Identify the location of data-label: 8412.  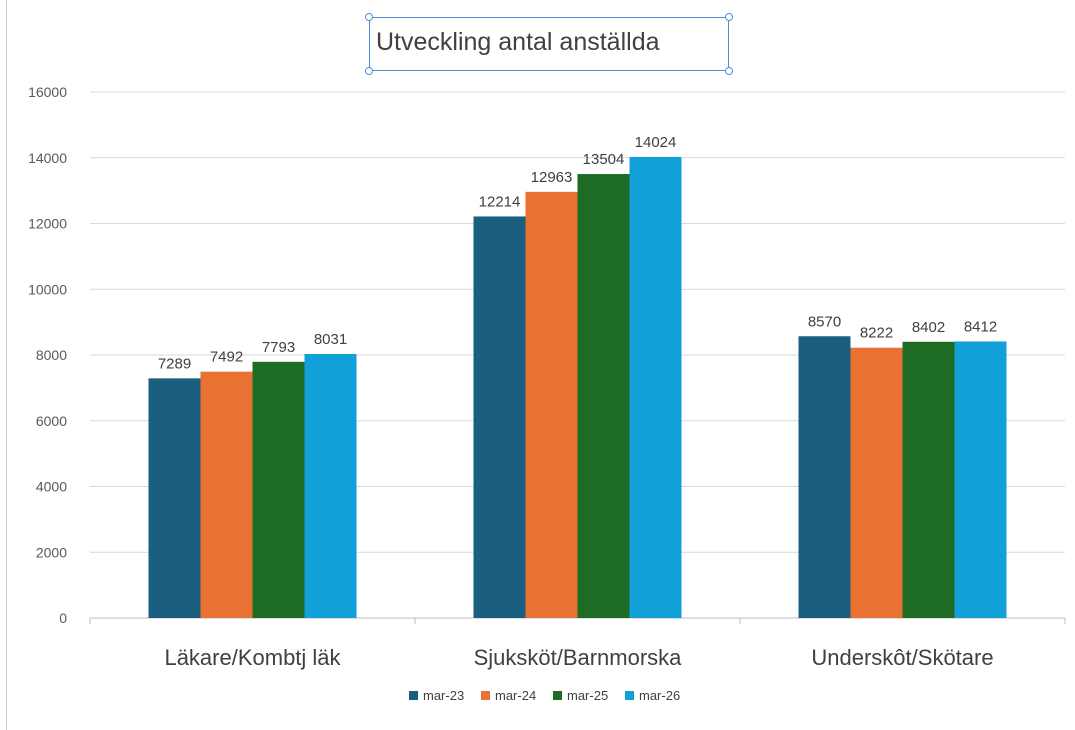
(980, 326).